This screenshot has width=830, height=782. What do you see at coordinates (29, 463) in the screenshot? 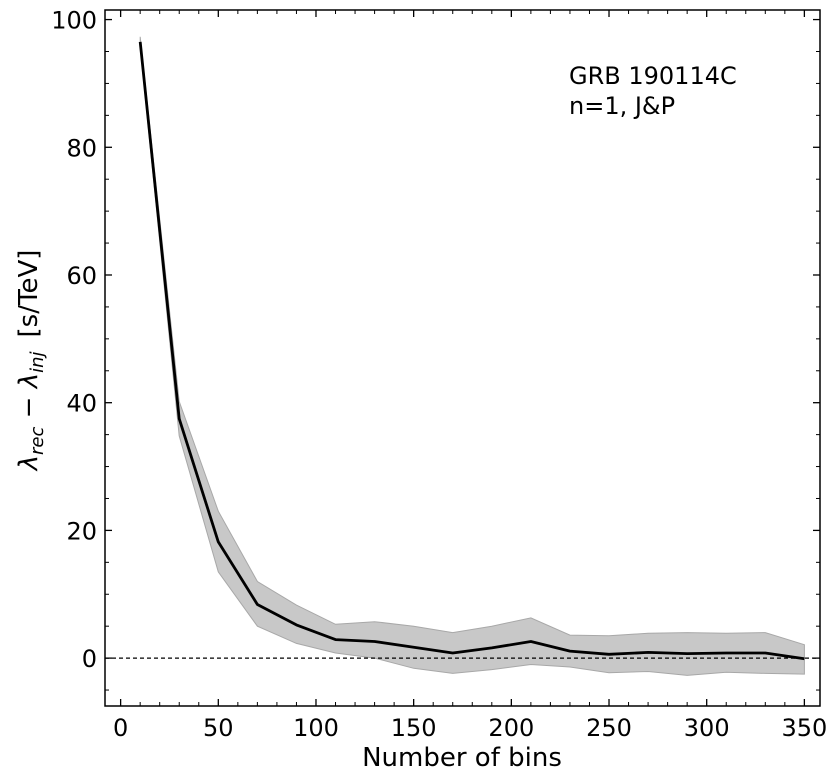
I see `y-axis-label-symbol: λ` at bounding box center [29, 463].